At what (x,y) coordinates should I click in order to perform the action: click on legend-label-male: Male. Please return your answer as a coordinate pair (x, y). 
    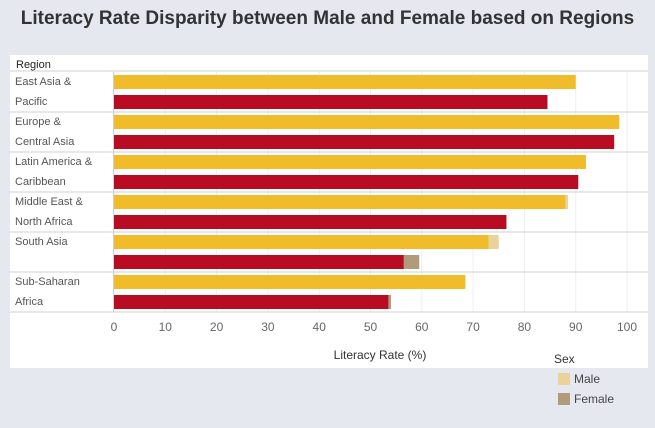
    Looking at the image, I should click on (587, 379).